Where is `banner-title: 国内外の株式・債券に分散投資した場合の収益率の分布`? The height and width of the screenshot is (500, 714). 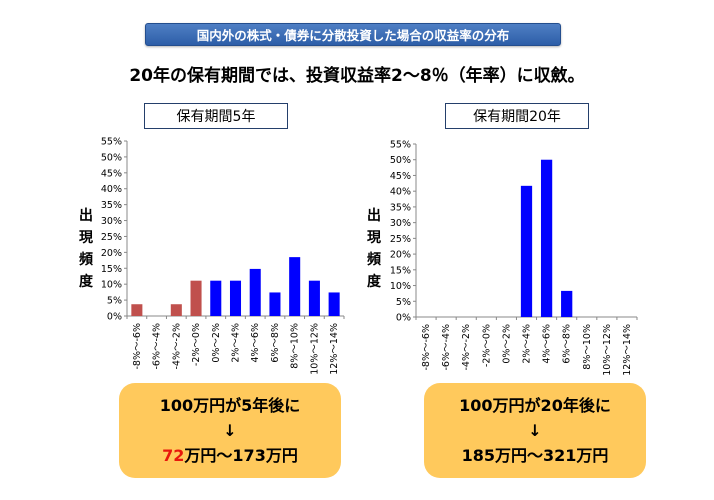
banner-title: 国内外の株式・債券に分散投資した場合の収益率の分布 is located at coordinates (353, 34).